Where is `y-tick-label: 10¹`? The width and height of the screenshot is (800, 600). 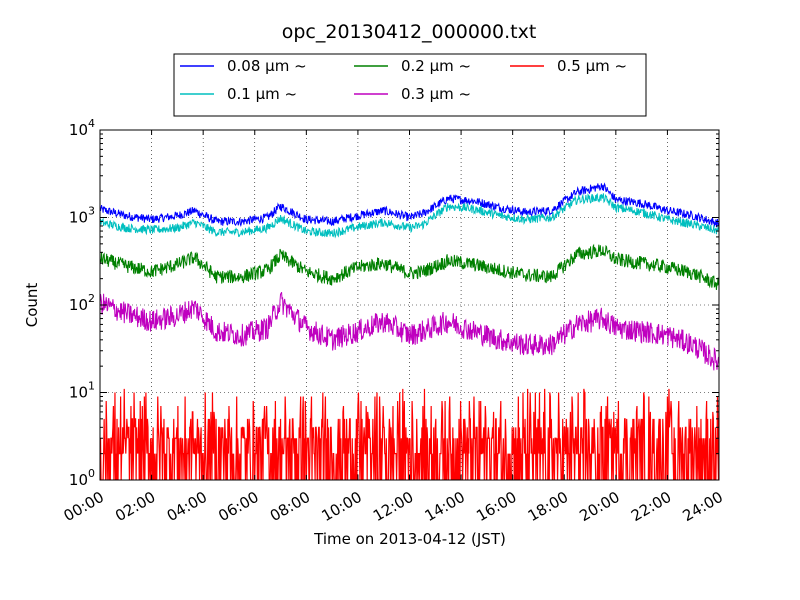
y-tick-label: 10¹ is located at coordinates (82, 391).